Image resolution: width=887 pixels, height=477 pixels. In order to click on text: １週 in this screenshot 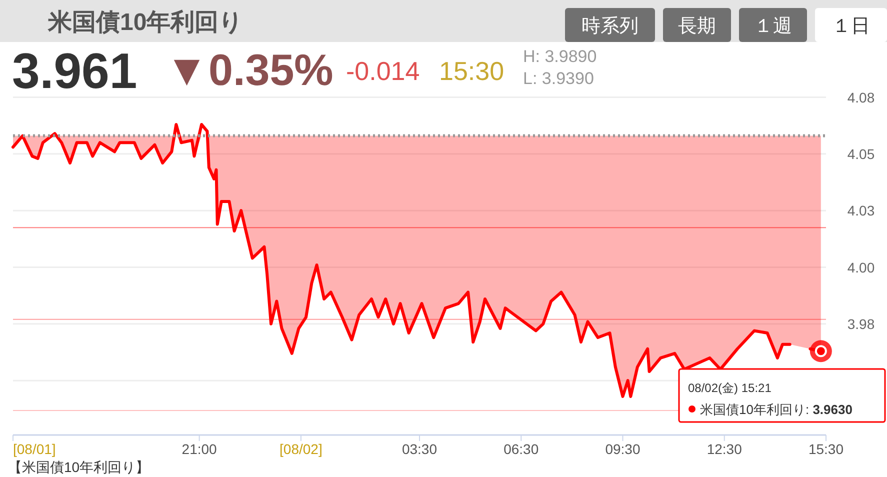, I will do `click(773, 26)`.